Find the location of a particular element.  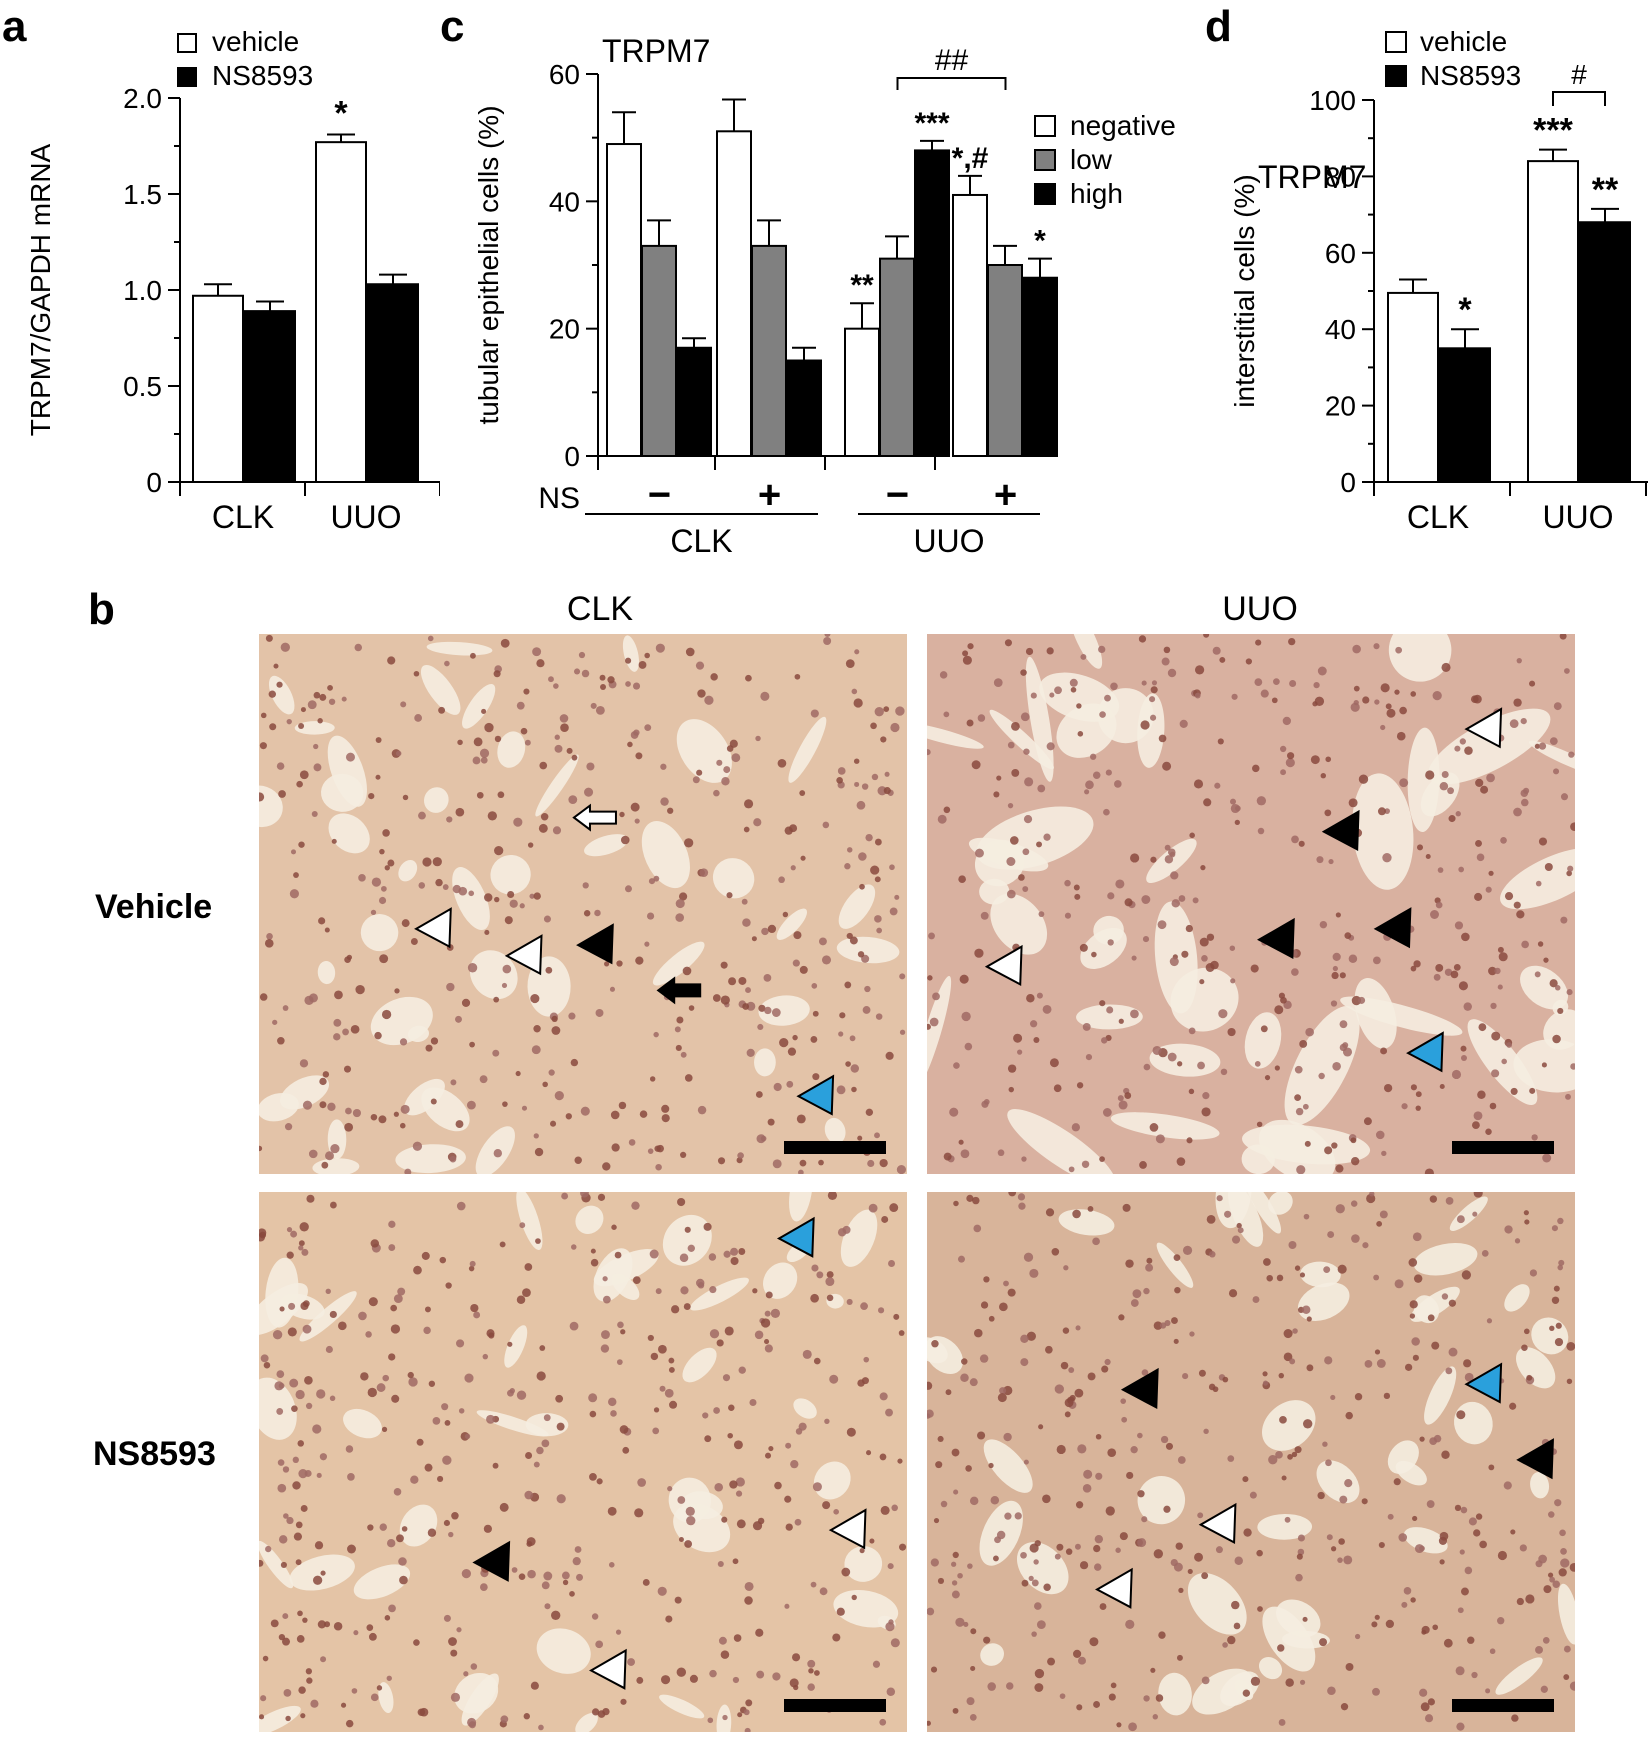

arrowhead-white is located at coordinates (847, 1529).